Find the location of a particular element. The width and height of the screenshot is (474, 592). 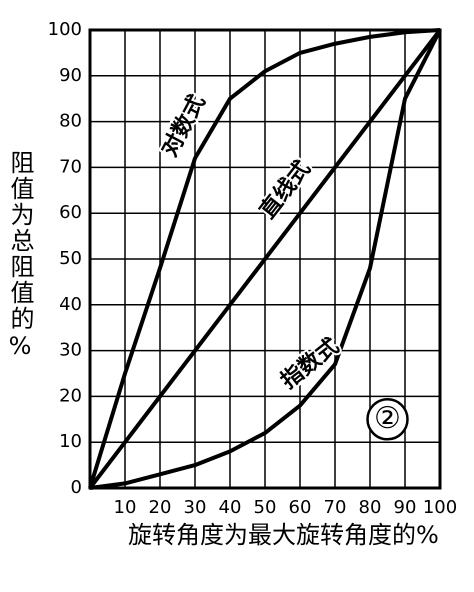

x-tick-label: 10 is located at coordinates (125, 507).